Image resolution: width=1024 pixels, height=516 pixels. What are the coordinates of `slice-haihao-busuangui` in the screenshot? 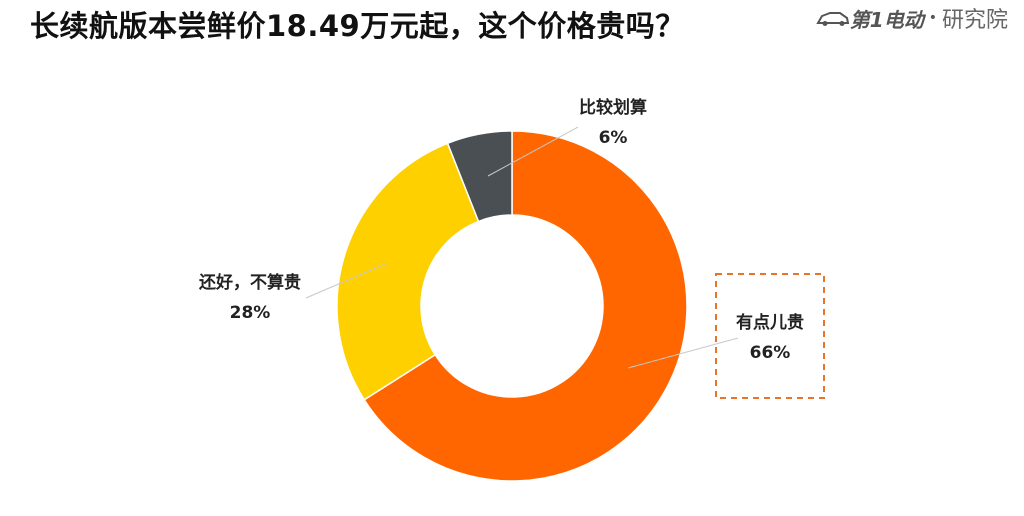 It's located at (408, 271).